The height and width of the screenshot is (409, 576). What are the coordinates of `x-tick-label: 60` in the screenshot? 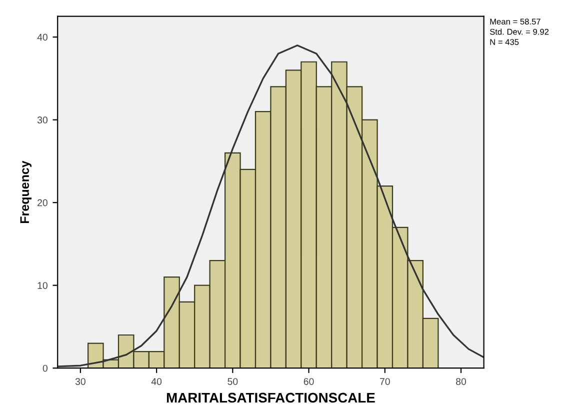 It's located at (309, 381).